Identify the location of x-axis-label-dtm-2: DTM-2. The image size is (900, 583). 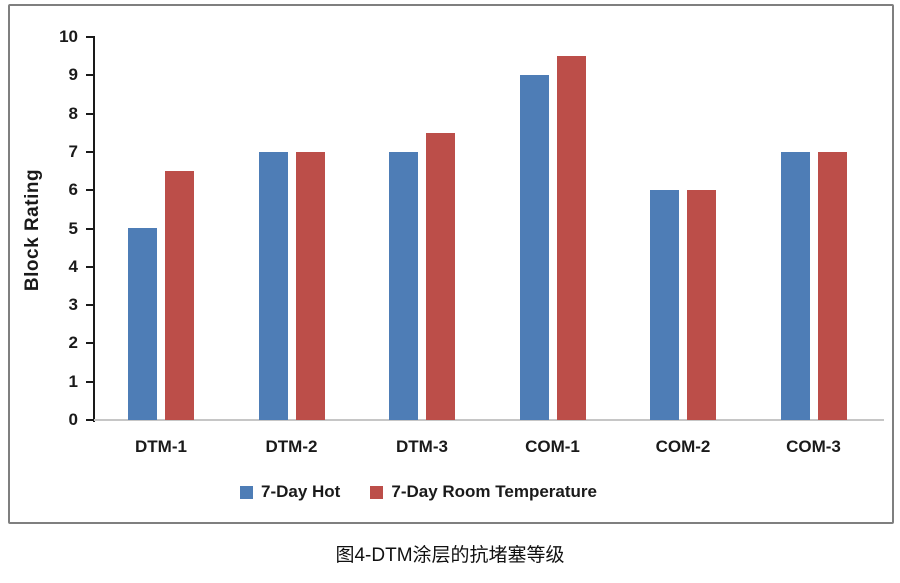
(291, 446).